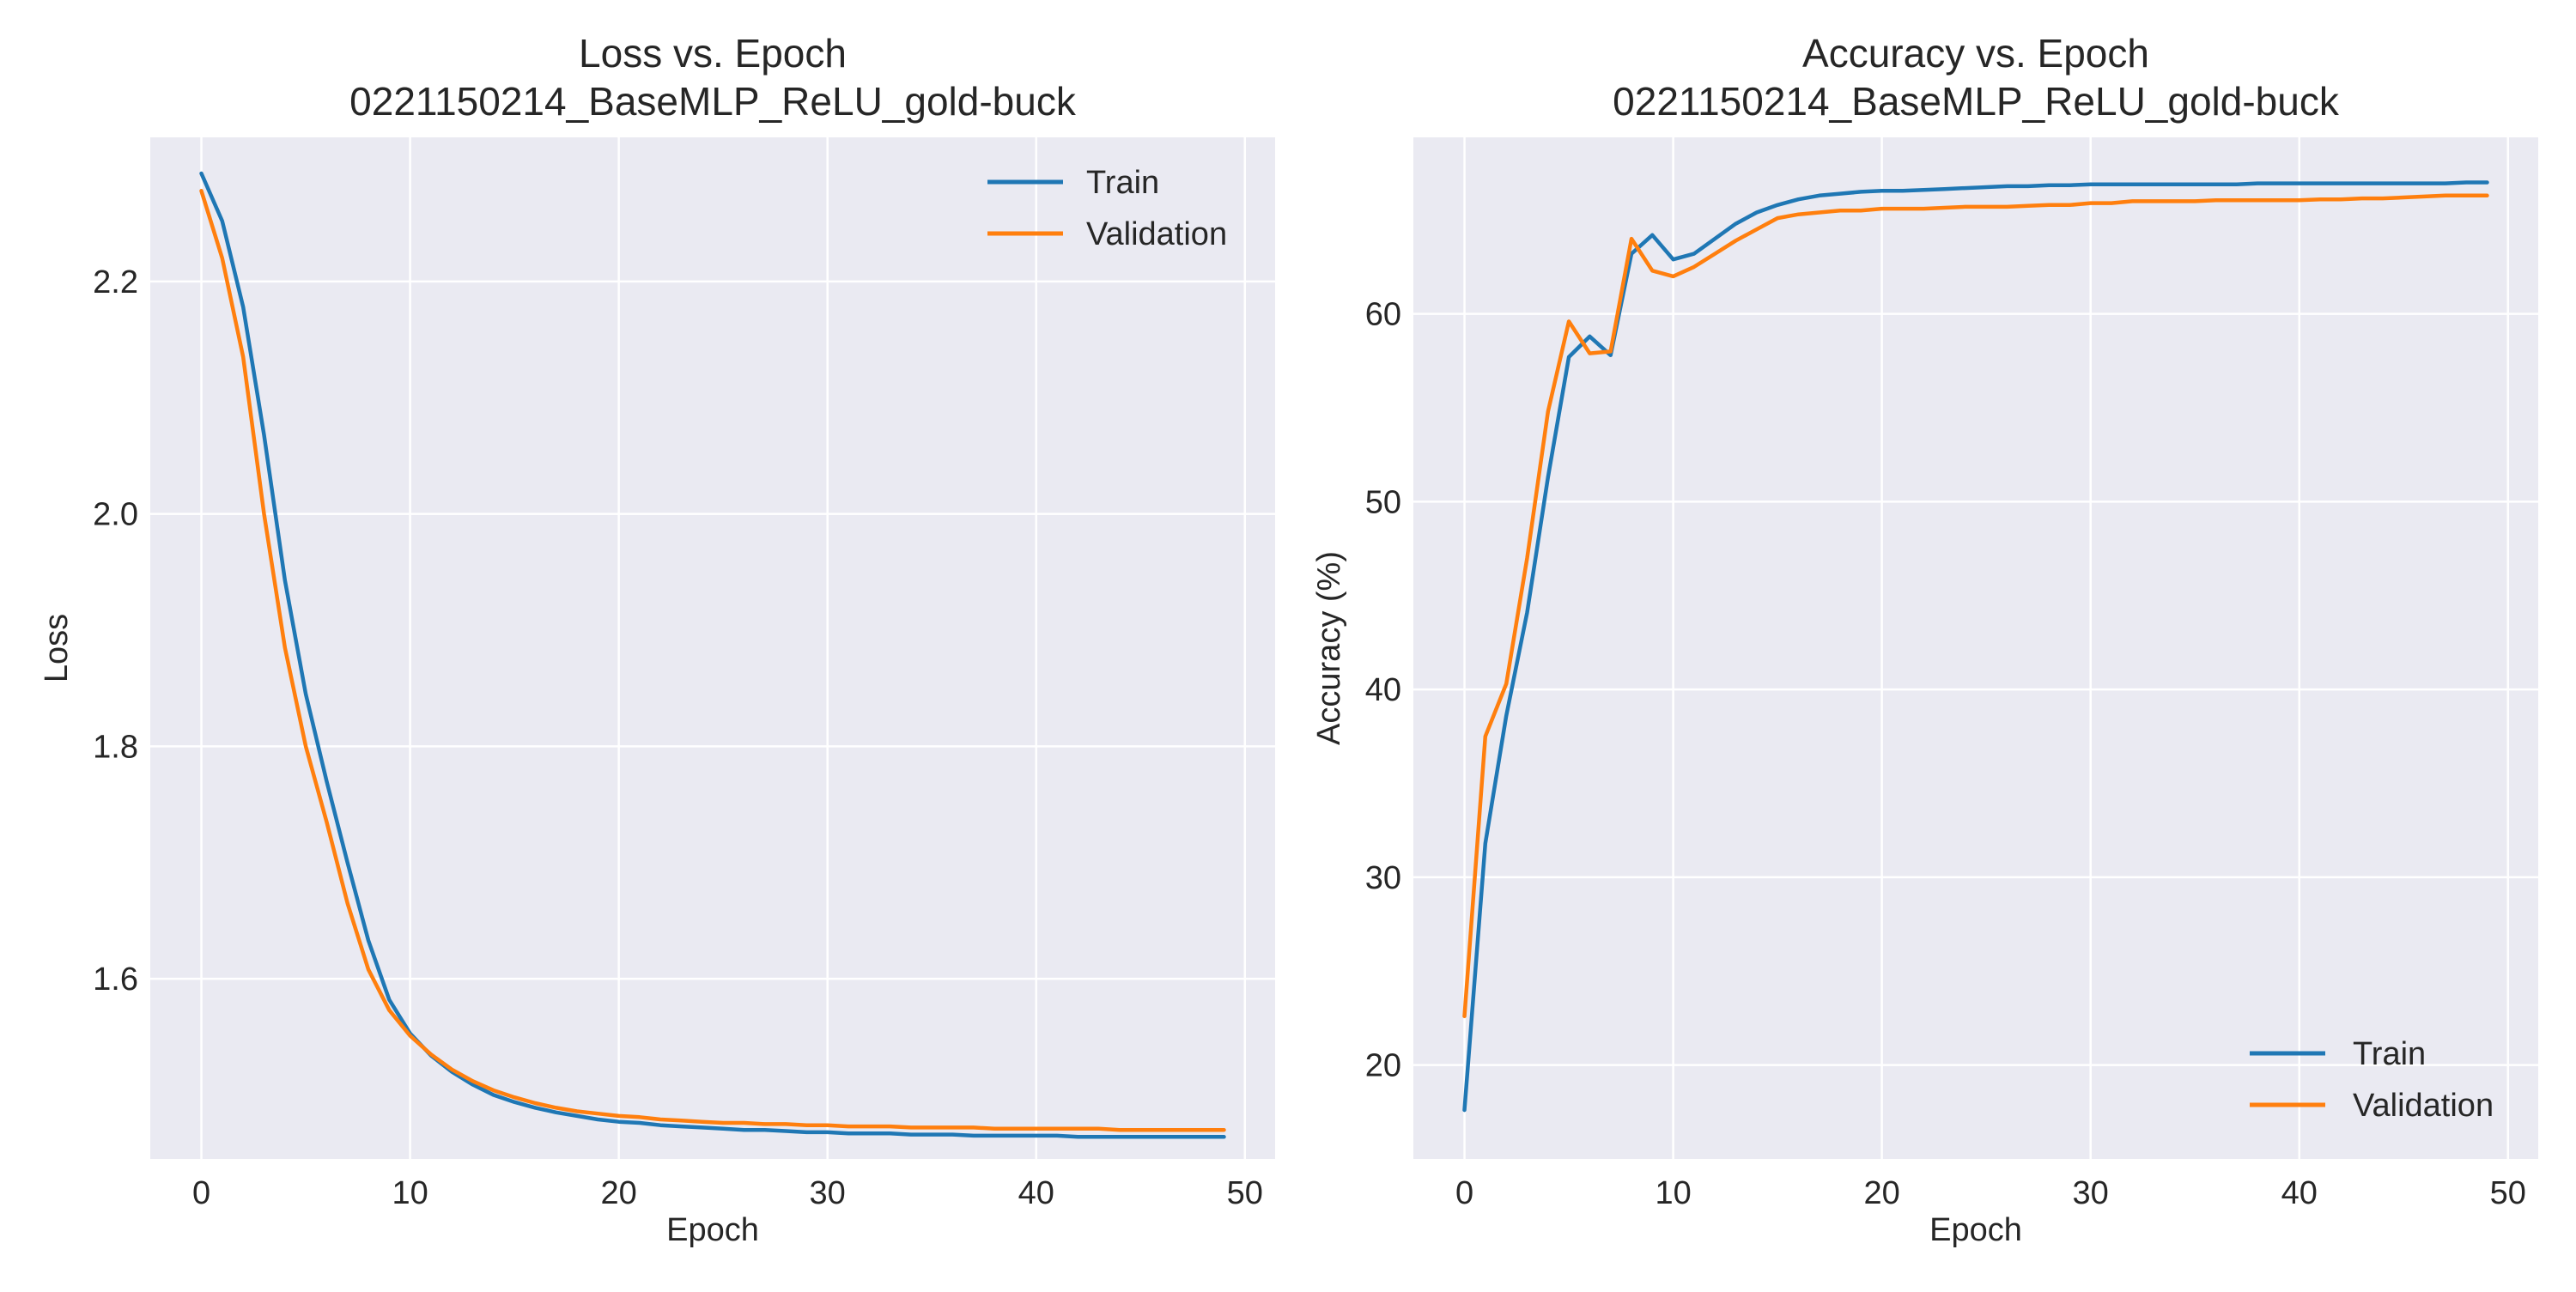 The width and height of the screenshot is (2576, 1292). What do you see at coordinates (1383, 878) in the screenshot?
I see `accuracy-y-tick-label: 30` at bounding box center [1383, 878].